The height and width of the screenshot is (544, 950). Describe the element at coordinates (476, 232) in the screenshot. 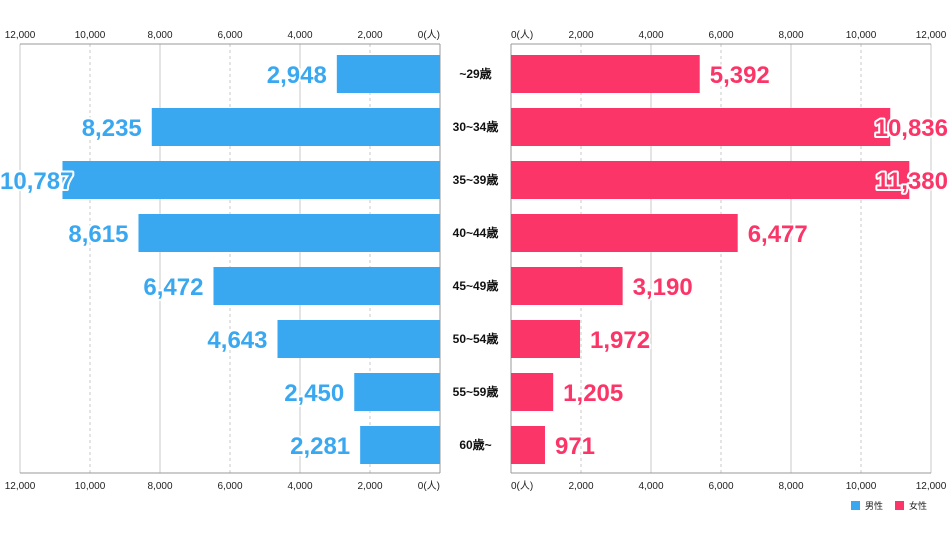

I see `category-label: 40~44歳` at that location.